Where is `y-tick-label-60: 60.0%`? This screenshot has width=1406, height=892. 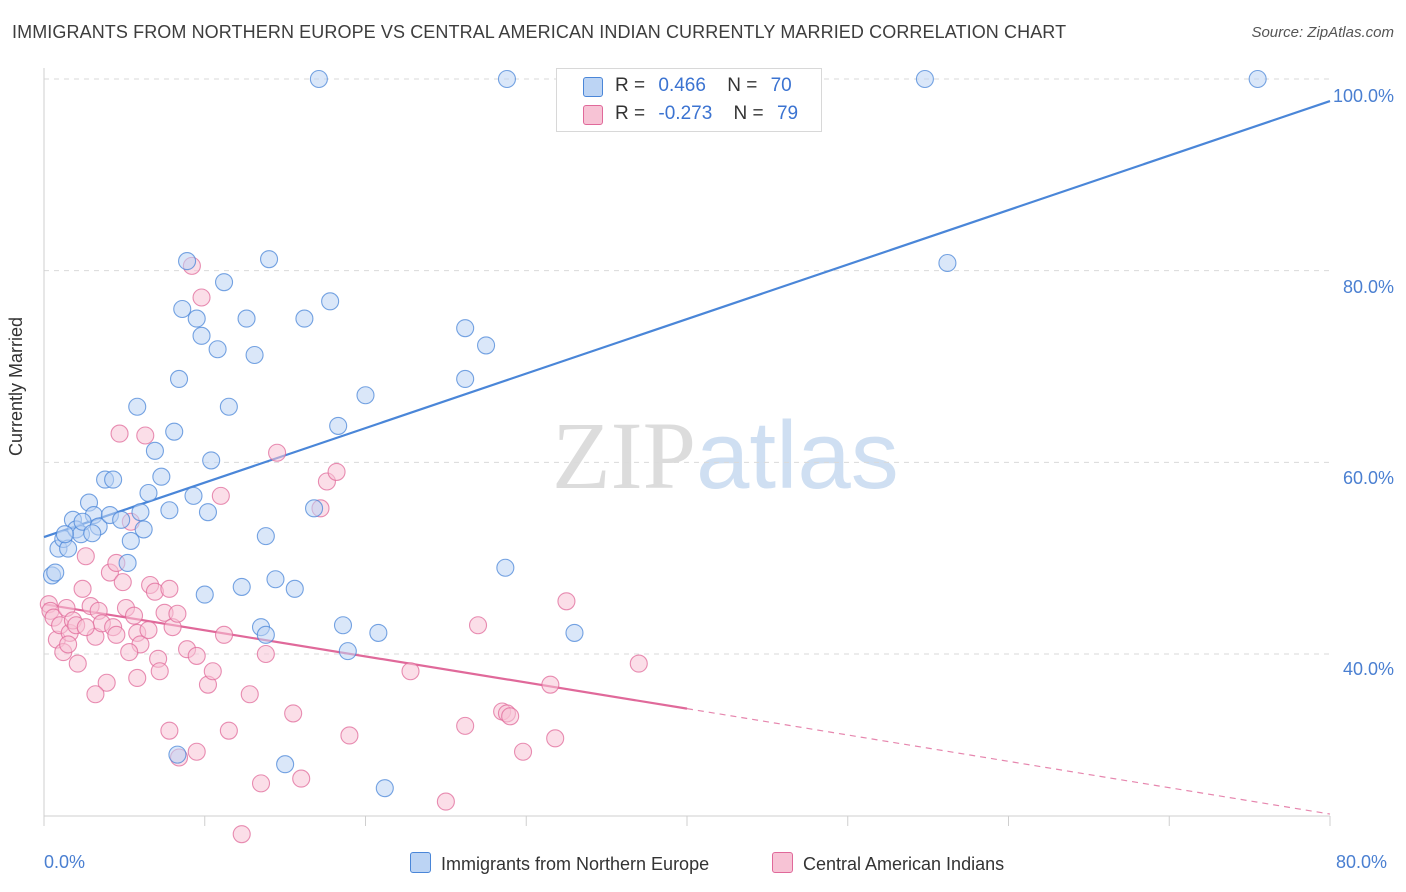 y-tick-label-60: 60.0% is located at coordinates (1368, 478).